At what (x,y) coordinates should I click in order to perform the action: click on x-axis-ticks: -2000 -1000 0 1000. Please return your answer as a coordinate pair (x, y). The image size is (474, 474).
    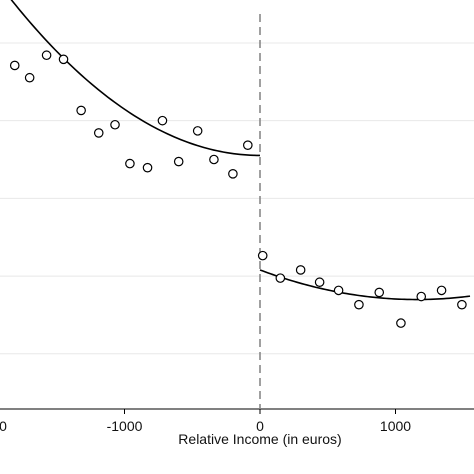
    Looking at the image, I should click on (205, 421).